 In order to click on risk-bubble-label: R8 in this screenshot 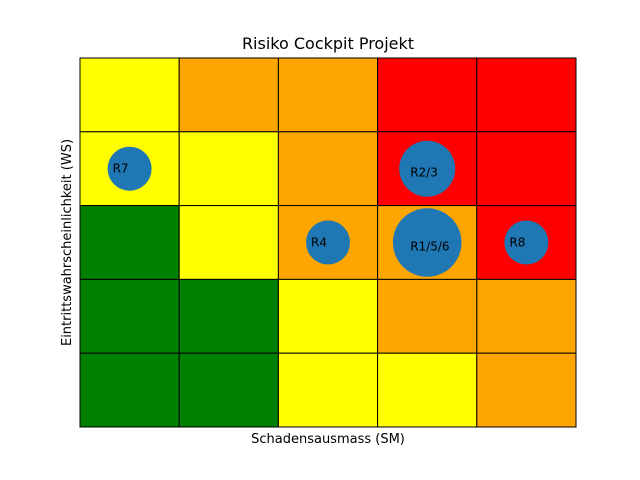, I will do `click(517, 243)`.